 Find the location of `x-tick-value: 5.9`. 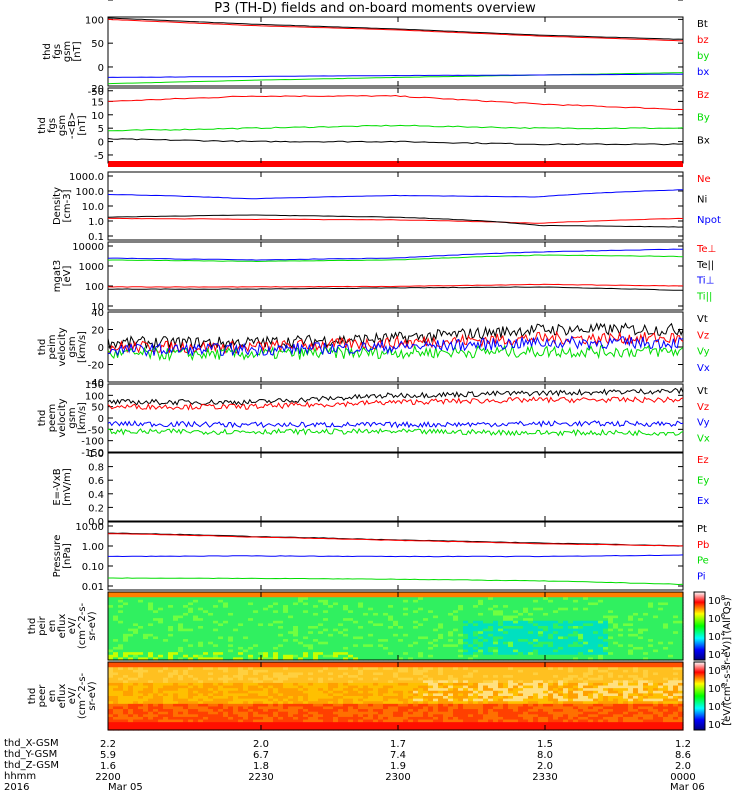

x-tick-value: 5.9 is located at coordinates (108, 755).